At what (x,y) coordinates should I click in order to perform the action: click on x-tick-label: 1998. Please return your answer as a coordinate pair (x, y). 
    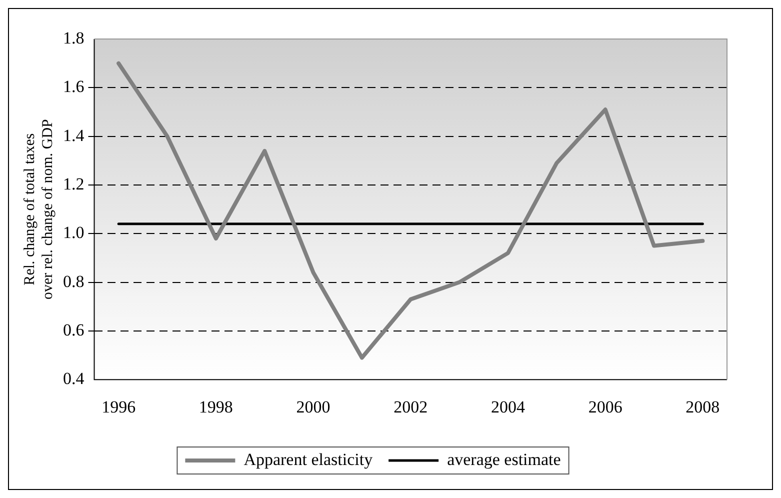
    Looking at the image, I should click on (215, 406).